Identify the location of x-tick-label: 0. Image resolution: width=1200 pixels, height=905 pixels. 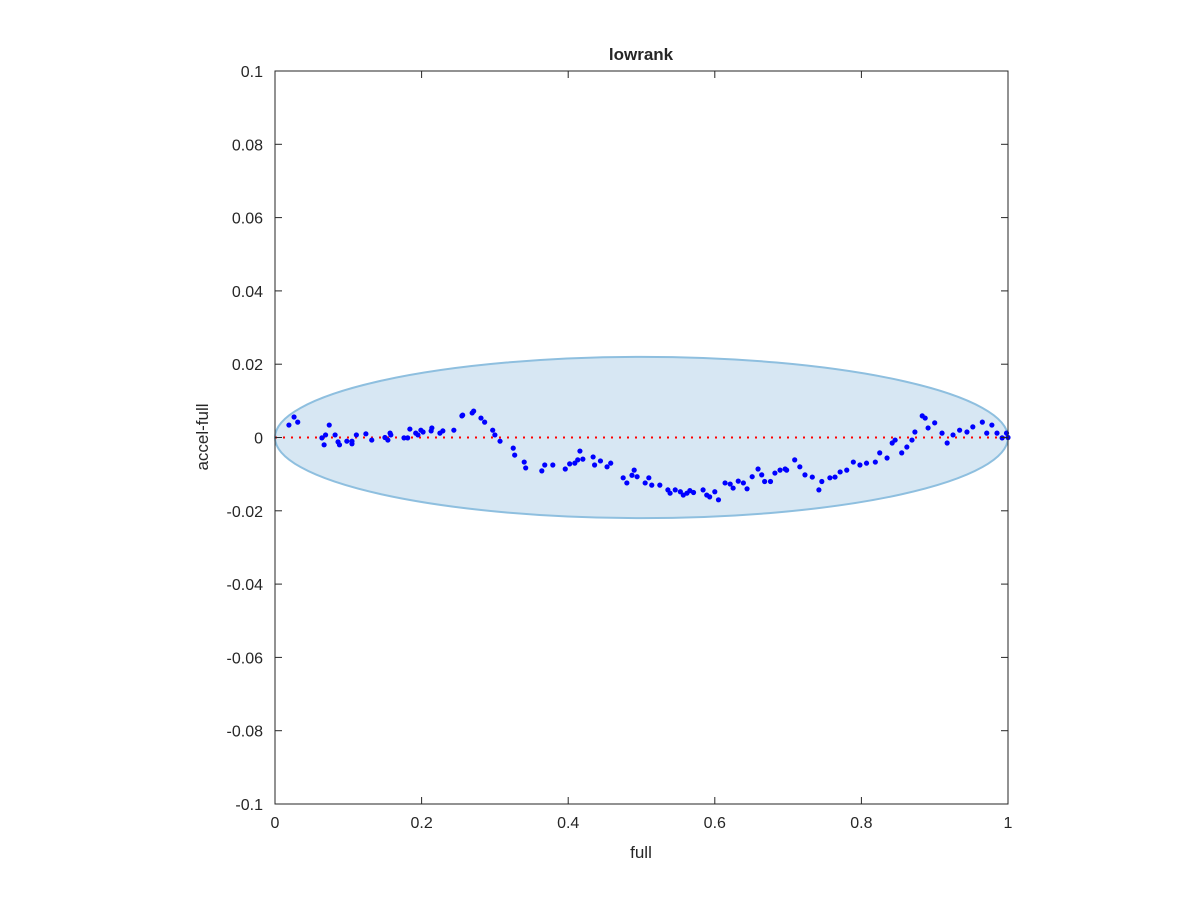
(275, 823).